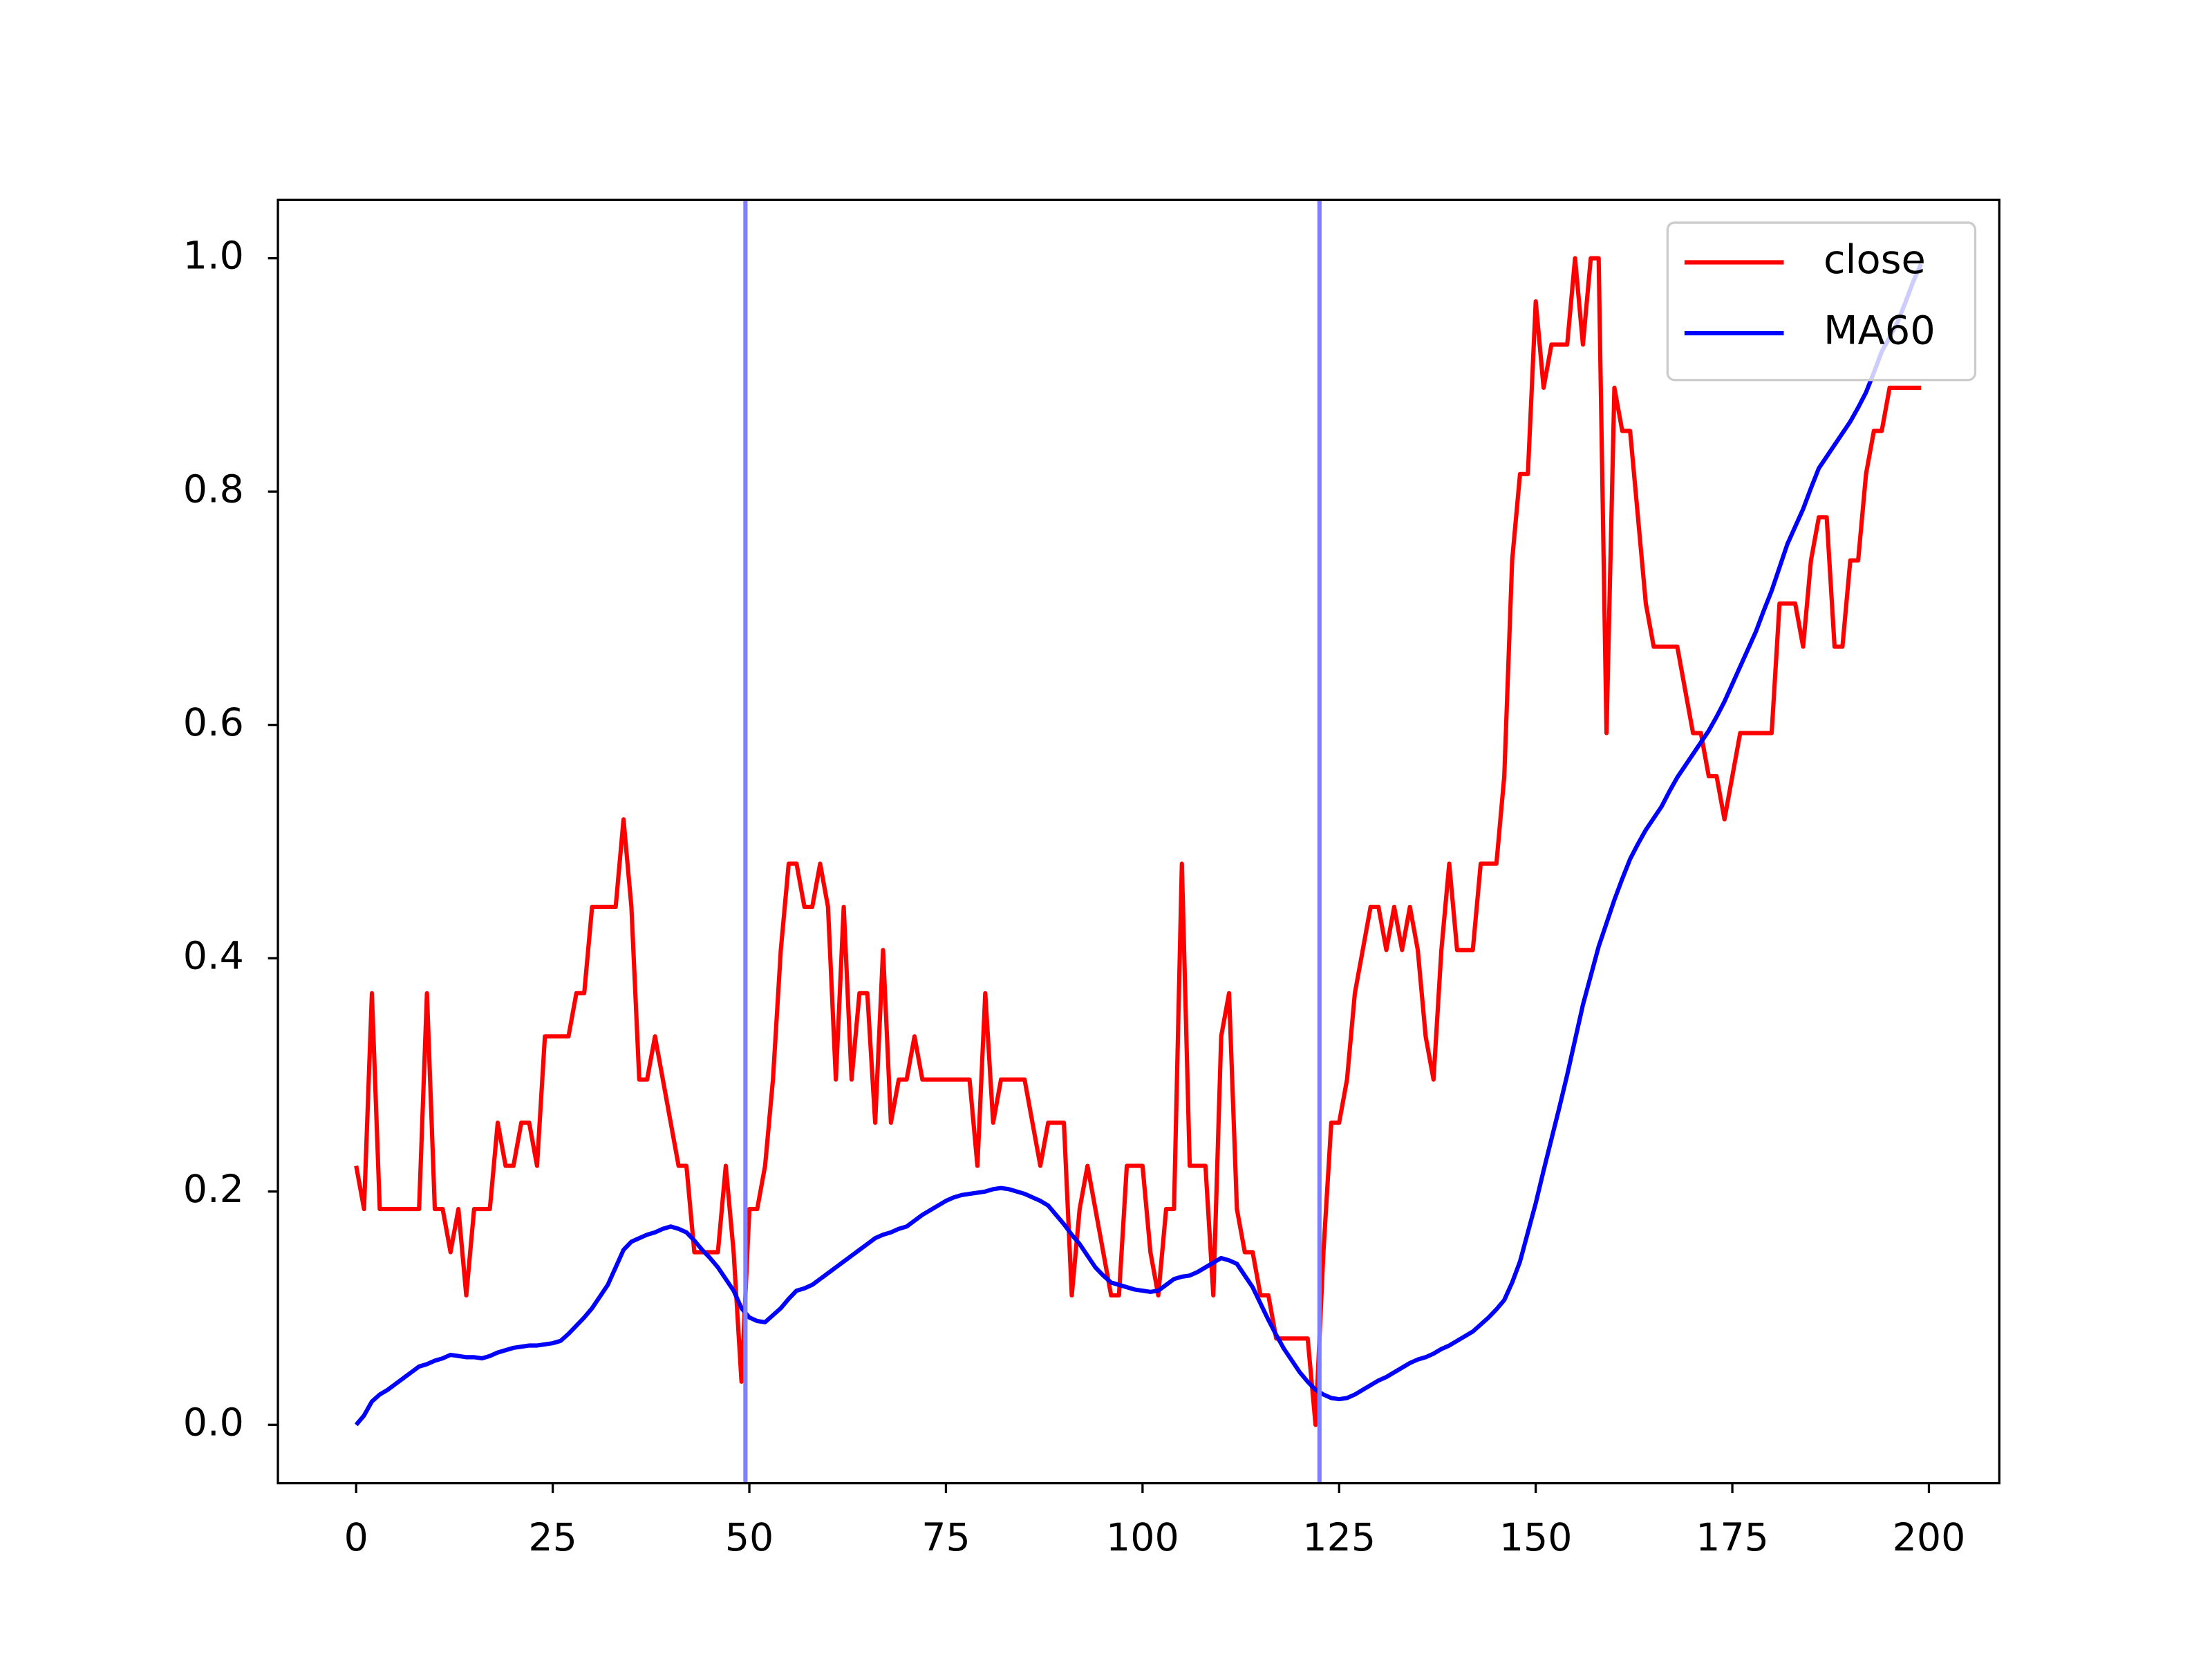 The width and height of the screenshot is (2212, 1659). I want to click on x-tick-label: 25, so click(552, 1538).